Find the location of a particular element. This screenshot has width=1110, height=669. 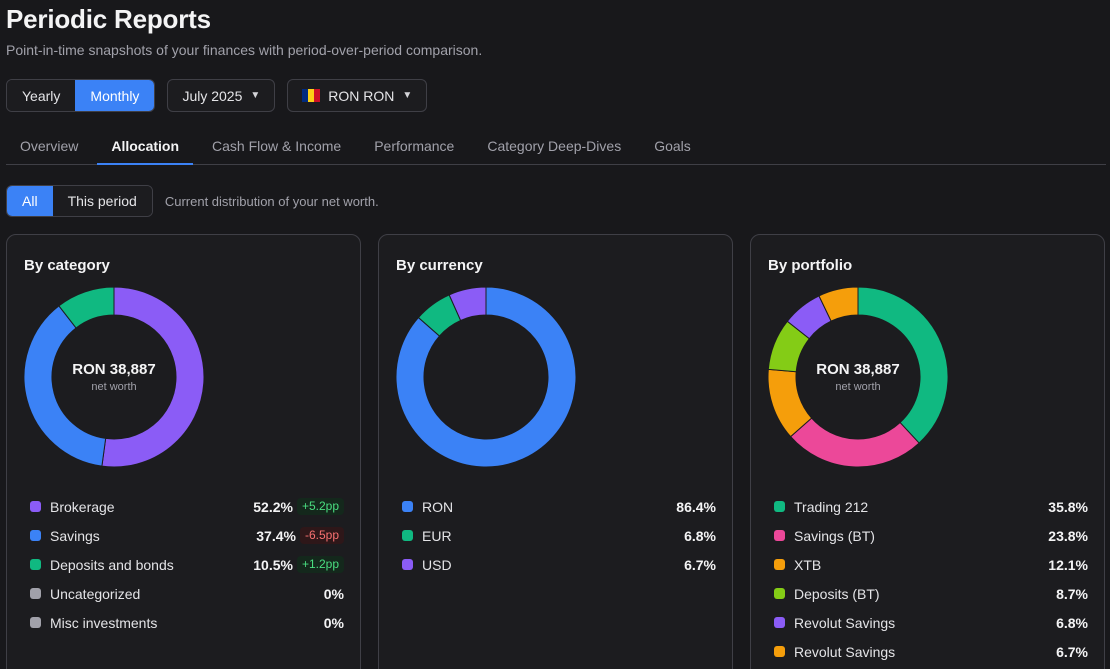

scope-hint: Current distribution of your net worth. is located at coordinates (271, 201).